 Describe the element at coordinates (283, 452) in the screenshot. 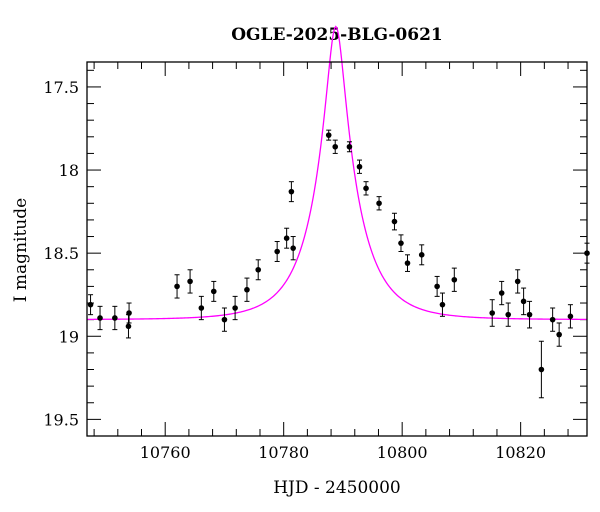

I see `x-tick-label: 10780` at that location.